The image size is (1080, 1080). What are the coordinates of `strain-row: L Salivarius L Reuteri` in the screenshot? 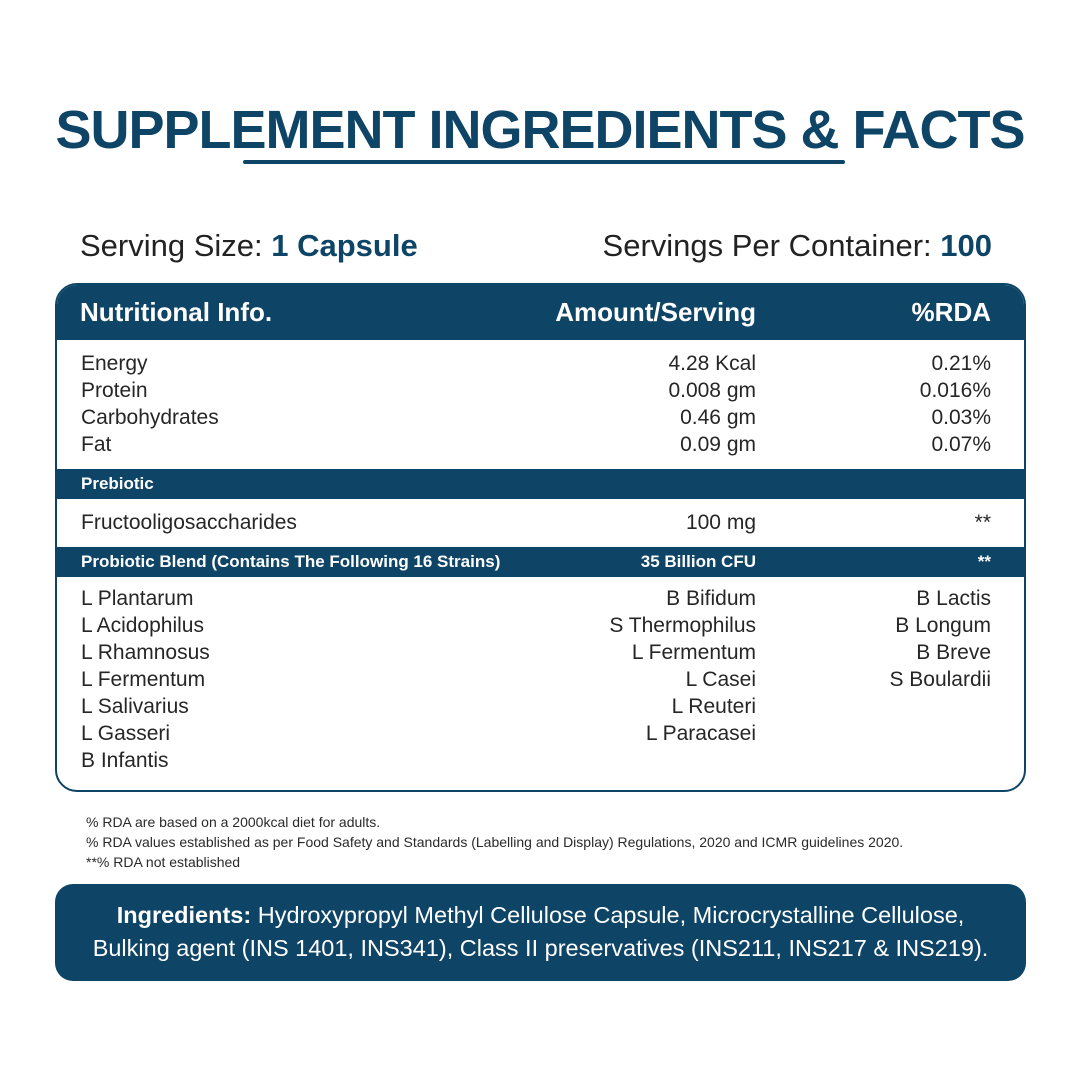 It's located at (540, 706).